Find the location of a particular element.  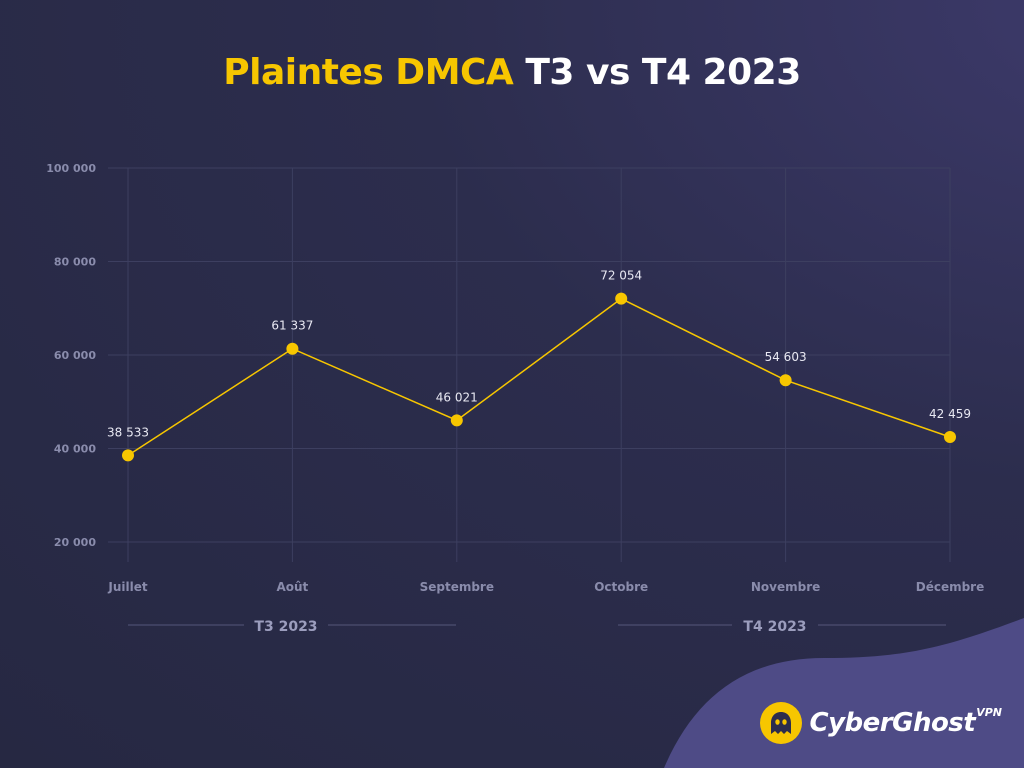

x-tick-label: Octobre is located at coordinates (621, 587).